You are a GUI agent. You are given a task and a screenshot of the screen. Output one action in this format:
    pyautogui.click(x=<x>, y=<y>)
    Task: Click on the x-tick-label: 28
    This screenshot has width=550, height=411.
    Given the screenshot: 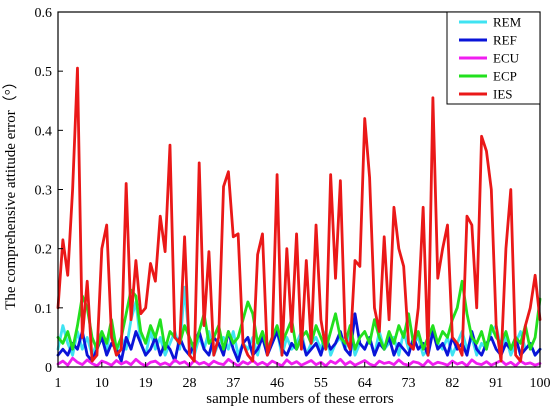 What is the action you would take?
    pyautogui.click(x=189, y=383)
    